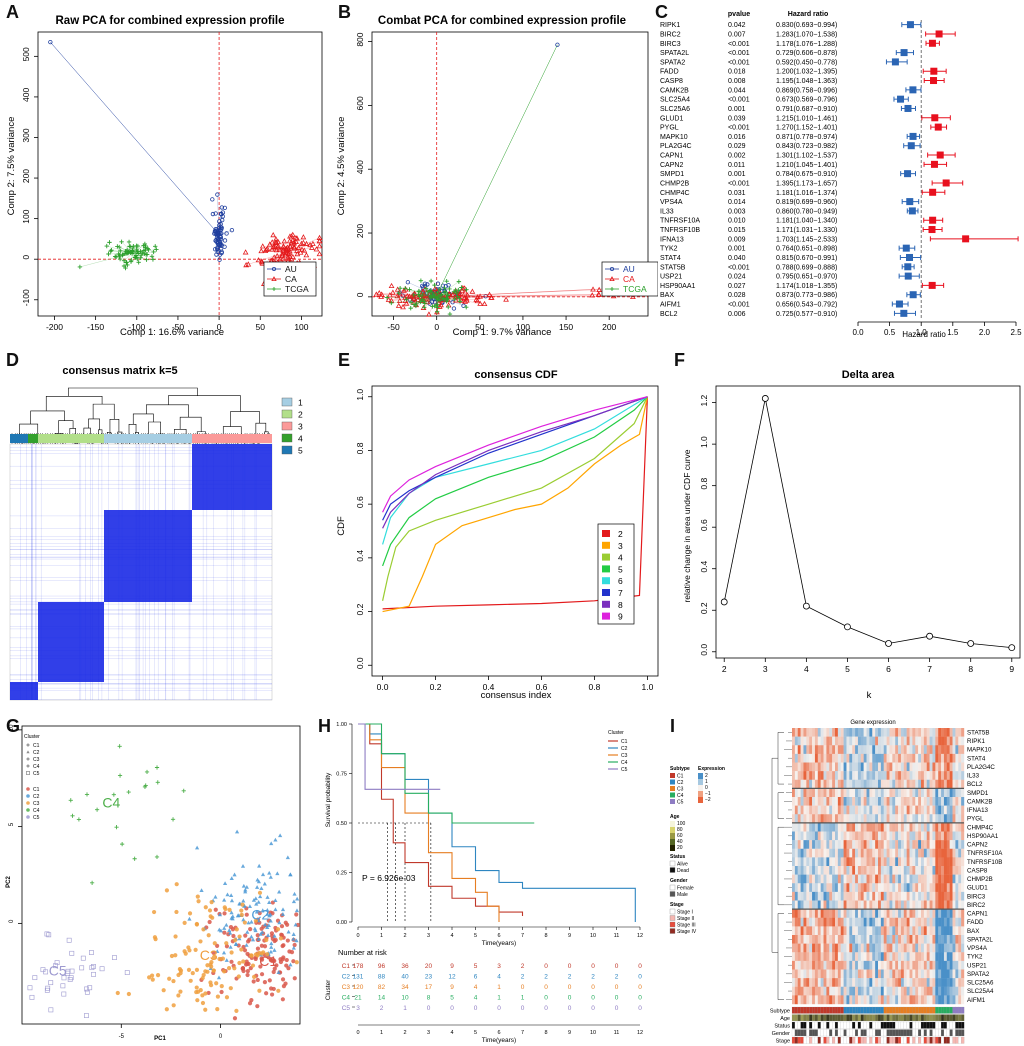  Describe the element at coordinates (157, 767) in the screenshot. I see `data-point-c4` at that location.